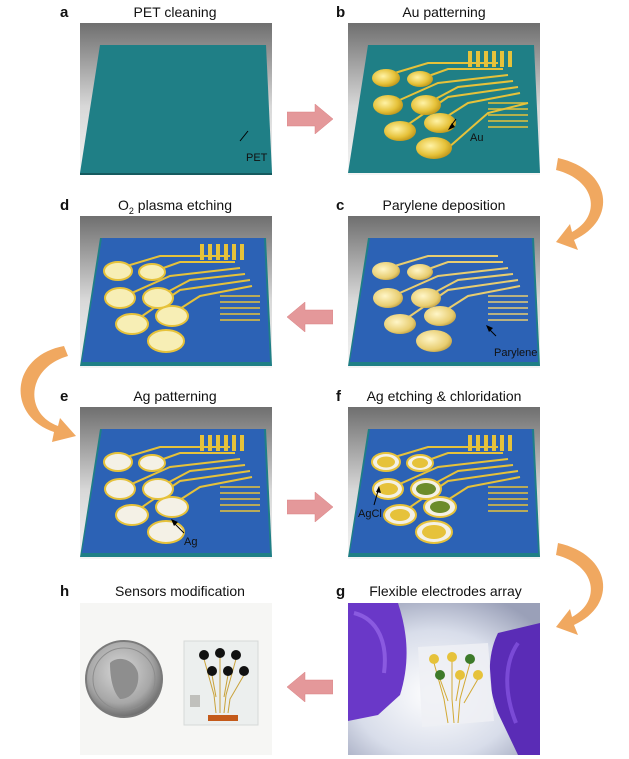 The height and width of the screenshot is (759, 629). I want to click on panel-letter-c: c, so click(340, 205).